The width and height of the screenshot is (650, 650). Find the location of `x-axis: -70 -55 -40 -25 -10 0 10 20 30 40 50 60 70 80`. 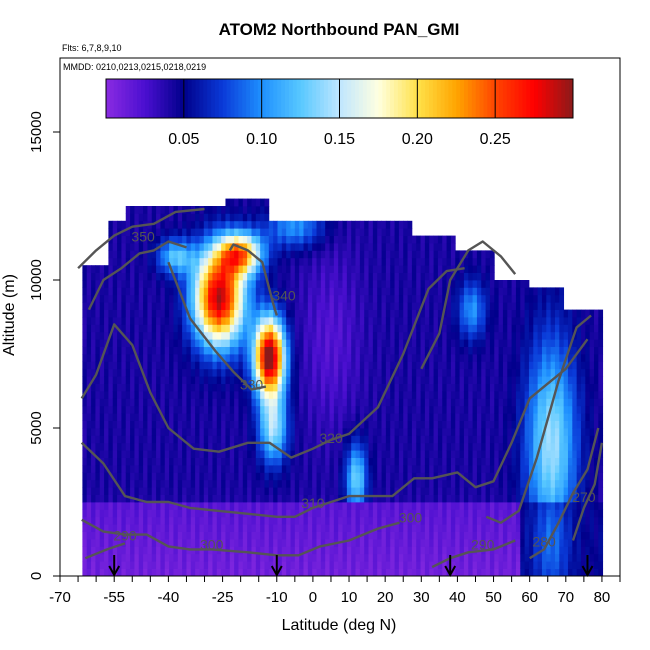

x-axis: -70 -55 -40 -25 -10 0 10 20 30 40 50 60 70 80 is located at coordinates (335, 591).